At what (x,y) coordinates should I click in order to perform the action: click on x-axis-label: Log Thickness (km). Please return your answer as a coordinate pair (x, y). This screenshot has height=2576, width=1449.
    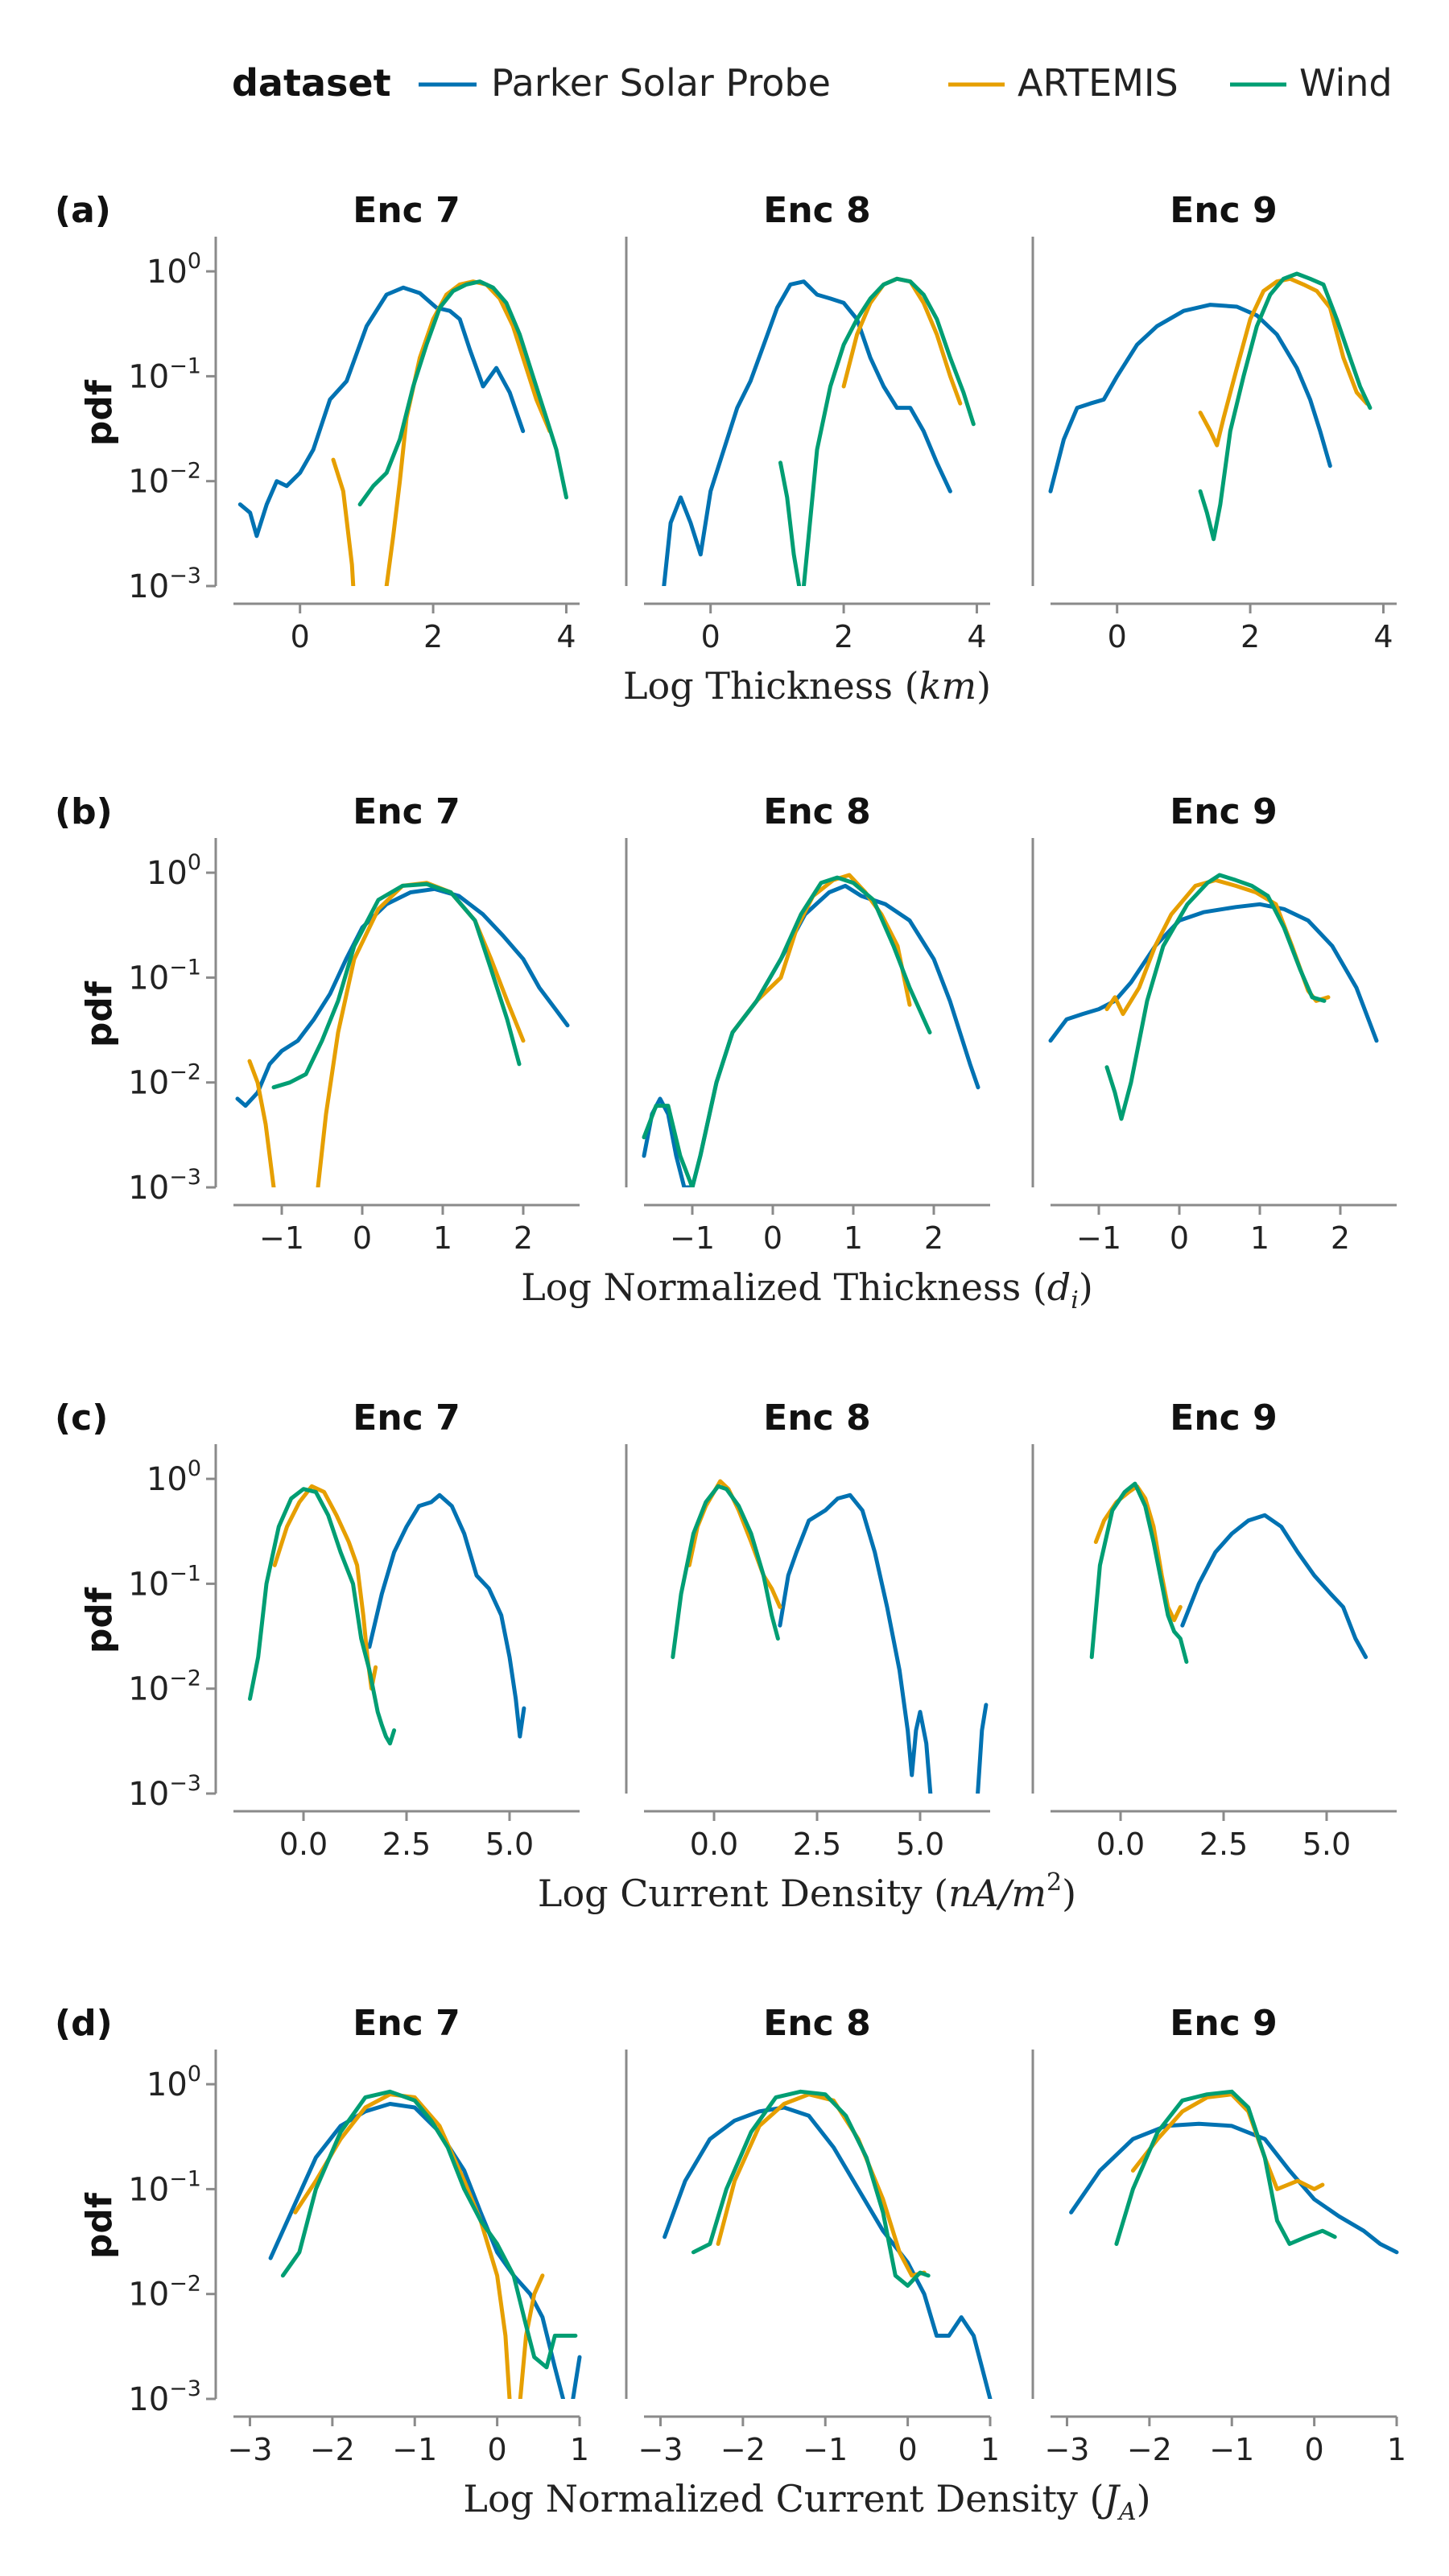
    Looking at the image, I should click on (807, 686).